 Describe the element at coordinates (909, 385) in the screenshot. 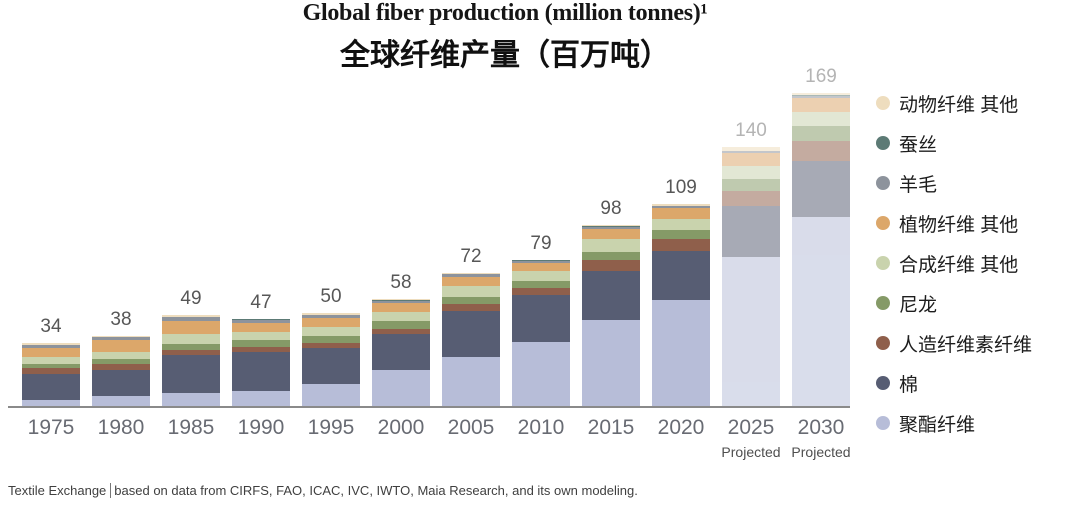

I see `legend-label-cotton: 棉` at that location.